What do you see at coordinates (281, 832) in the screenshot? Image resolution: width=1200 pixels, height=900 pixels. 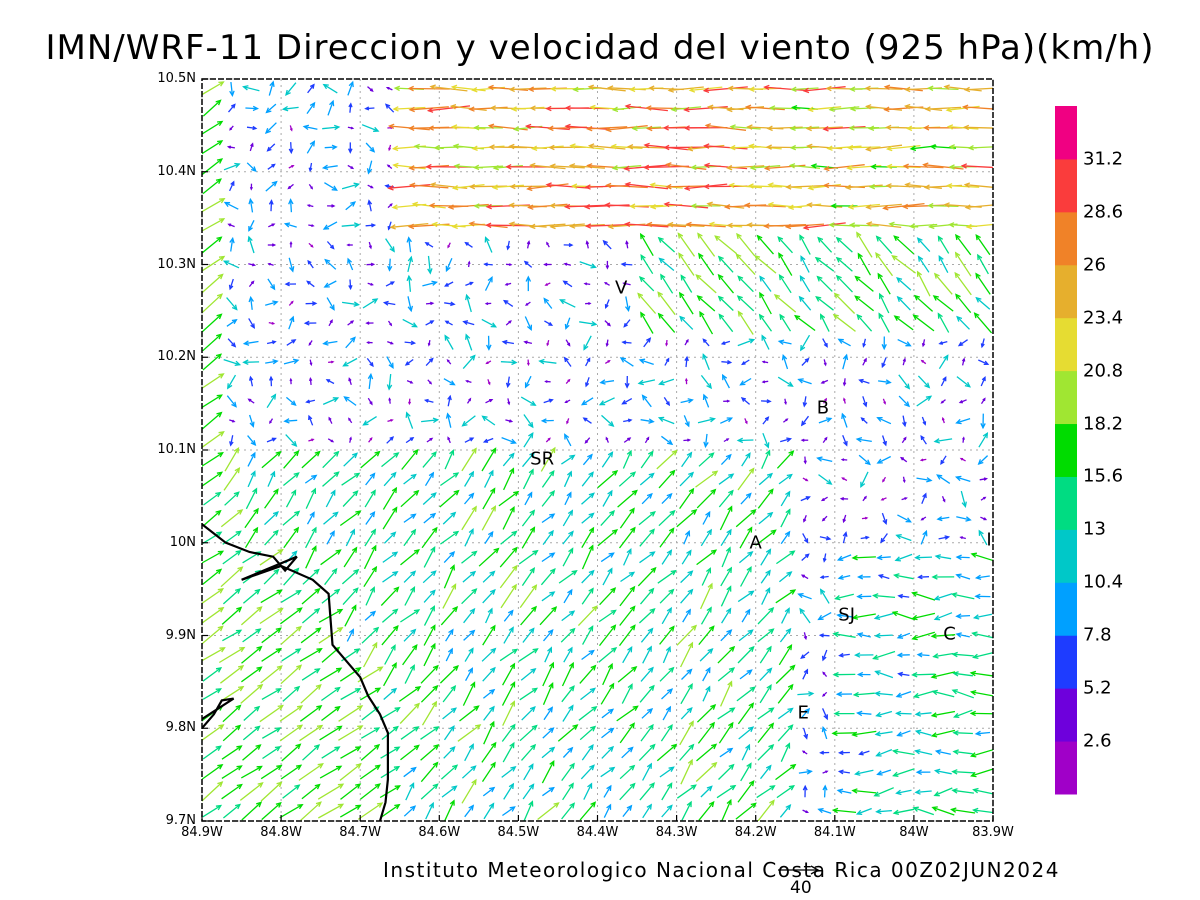 I see `lon-label: 84.8W` at bounding box center [281, 832].